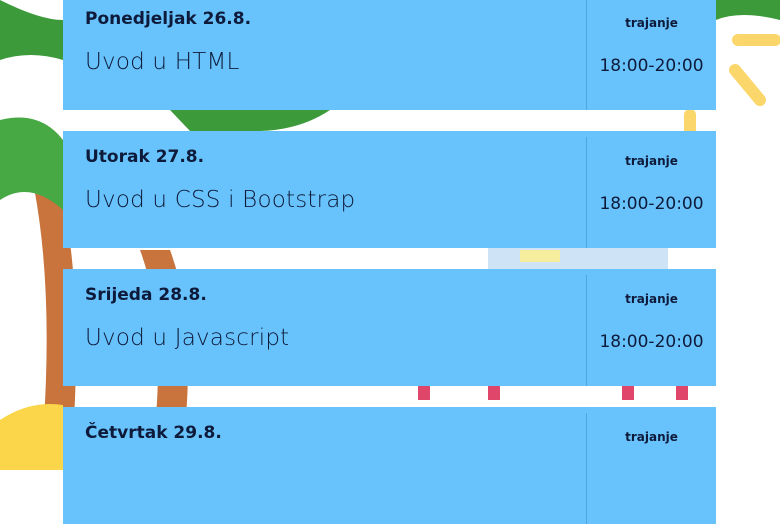 This screenshot has height=524, width=780. I want to click on session-day: Četvrtak 29.8., so click(153, 433).